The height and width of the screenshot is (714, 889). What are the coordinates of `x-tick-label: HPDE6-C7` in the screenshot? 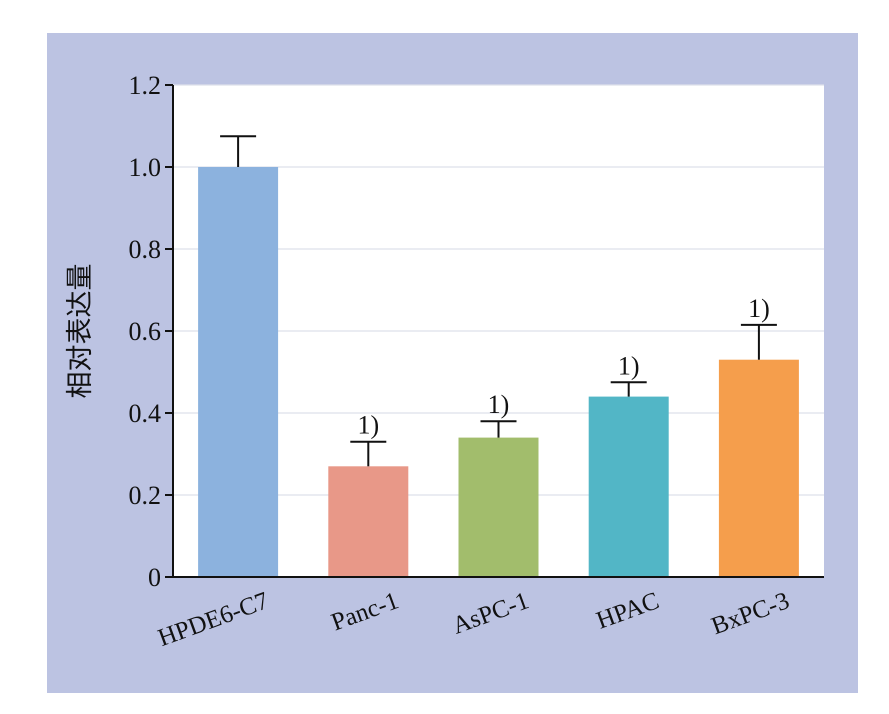 It's located at (214, 619).